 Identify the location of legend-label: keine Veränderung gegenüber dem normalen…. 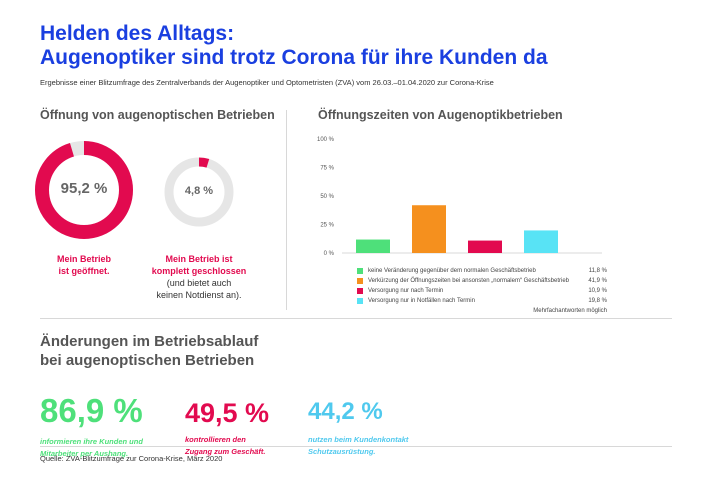
(452, 271).